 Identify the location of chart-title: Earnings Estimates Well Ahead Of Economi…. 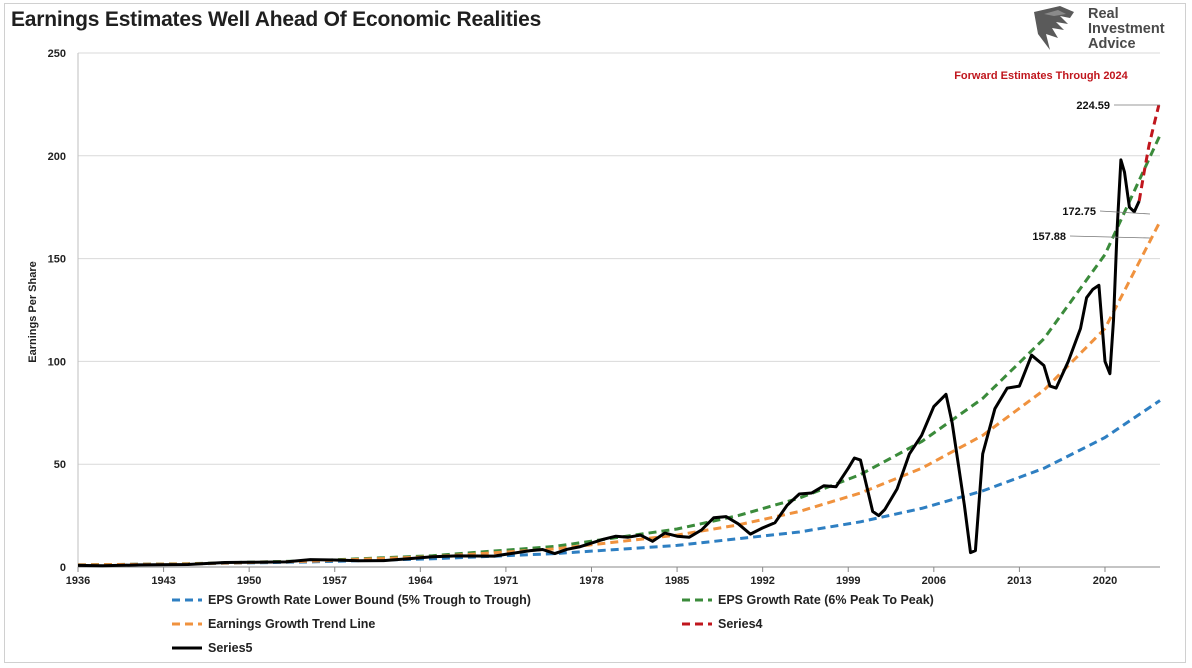
(276, 19).